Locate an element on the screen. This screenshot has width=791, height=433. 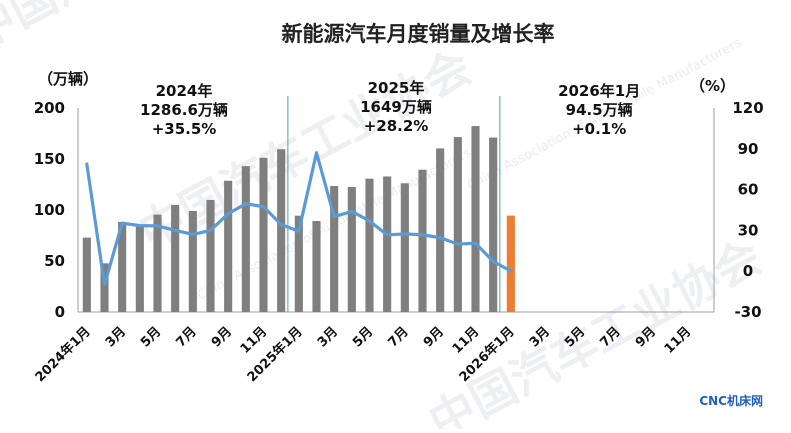
annotation-line: 2025年 is located at coordinates (396, 88).